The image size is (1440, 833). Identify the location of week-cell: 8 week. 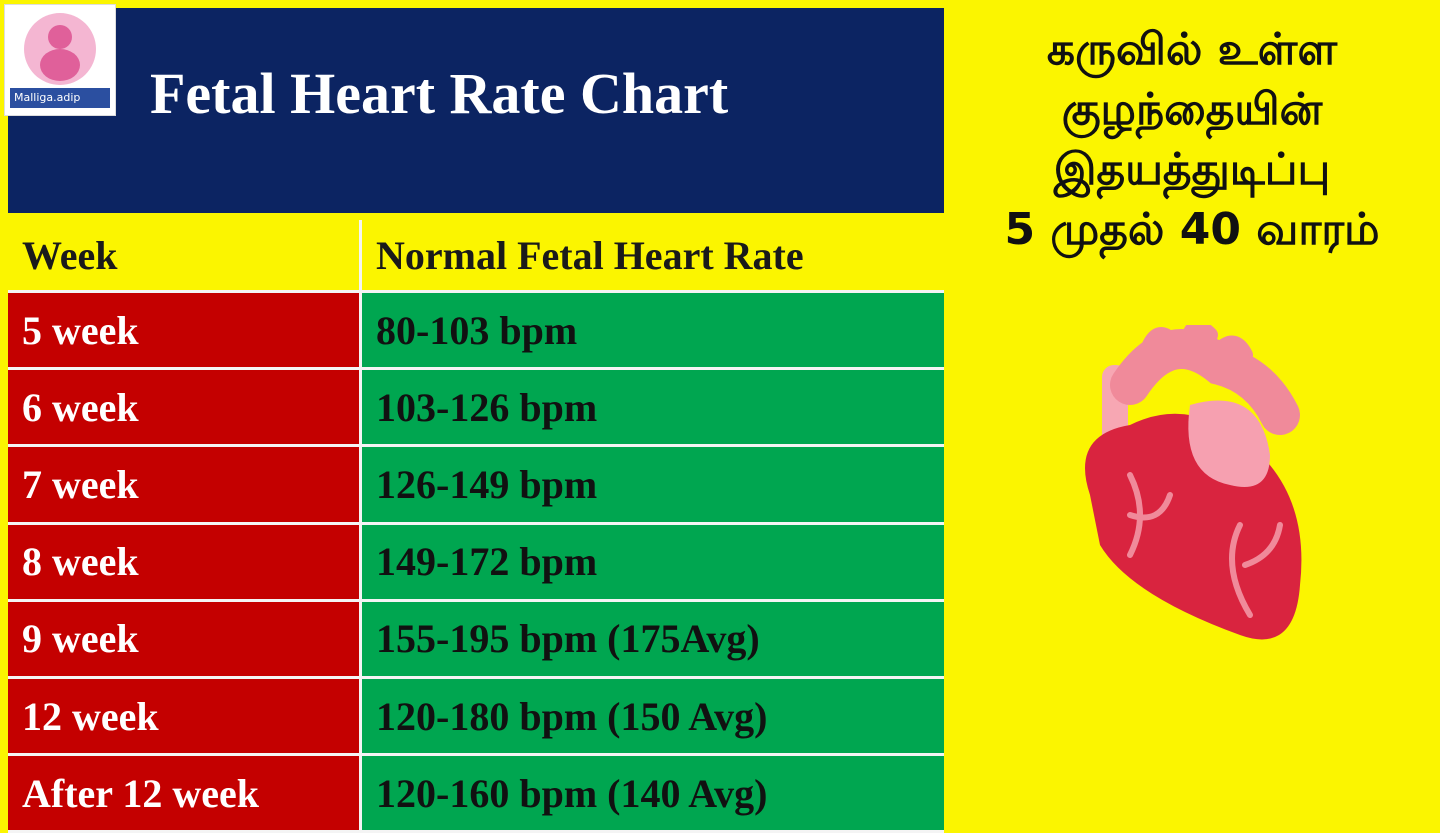
(185, 561).